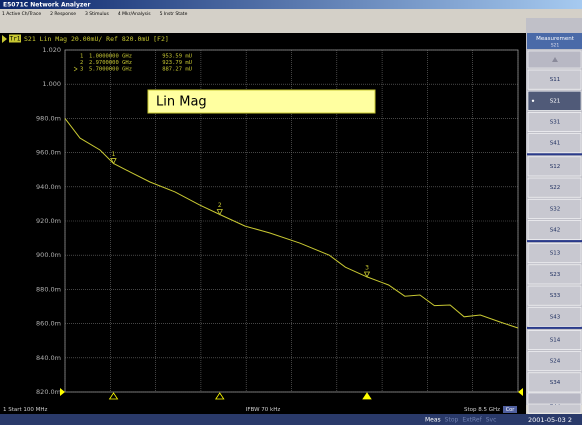 Image resolution: width=582 pixels, height=425 pixels. What do you see at coordinates (48, 255) in the screenshot?
I see `y-tick-label: 900.0m` at bounding box center [48, 255].